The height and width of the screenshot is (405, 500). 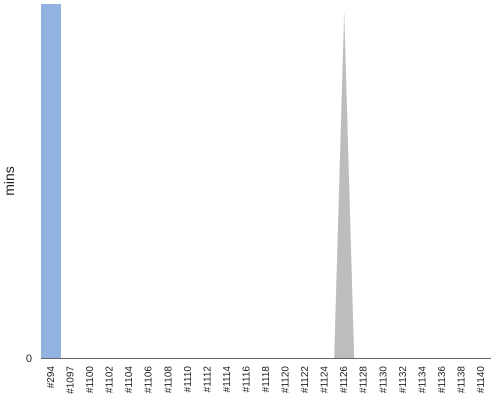 I want to click on x-tick-label: #1132, so click(x=403, y=380).